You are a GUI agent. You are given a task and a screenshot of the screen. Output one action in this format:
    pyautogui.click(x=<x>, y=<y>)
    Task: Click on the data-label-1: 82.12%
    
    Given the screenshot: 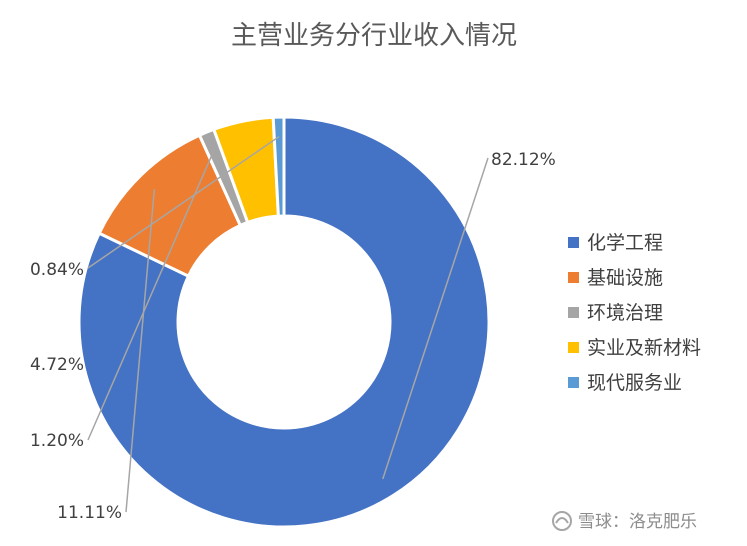 What is the action you would take?
    pyautogui.click(x=523, y=160)
    